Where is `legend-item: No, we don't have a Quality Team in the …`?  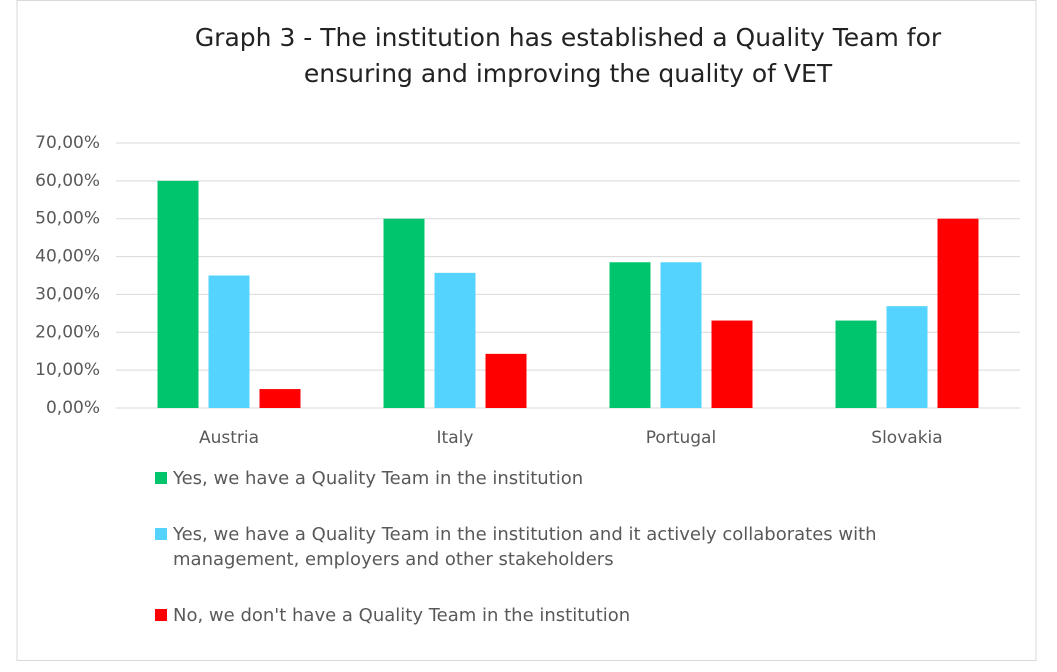 legend-item: No, we don't have a Quality Team in the … is located at coordinates (555, 615).